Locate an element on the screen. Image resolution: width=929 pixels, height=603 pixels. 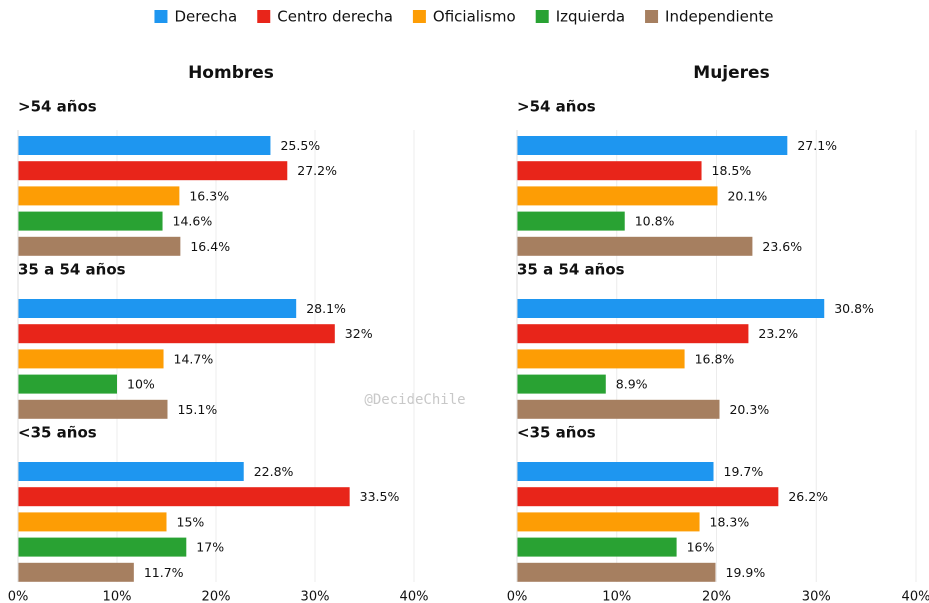
value-label: 17% is located at coordinates (210, 547).